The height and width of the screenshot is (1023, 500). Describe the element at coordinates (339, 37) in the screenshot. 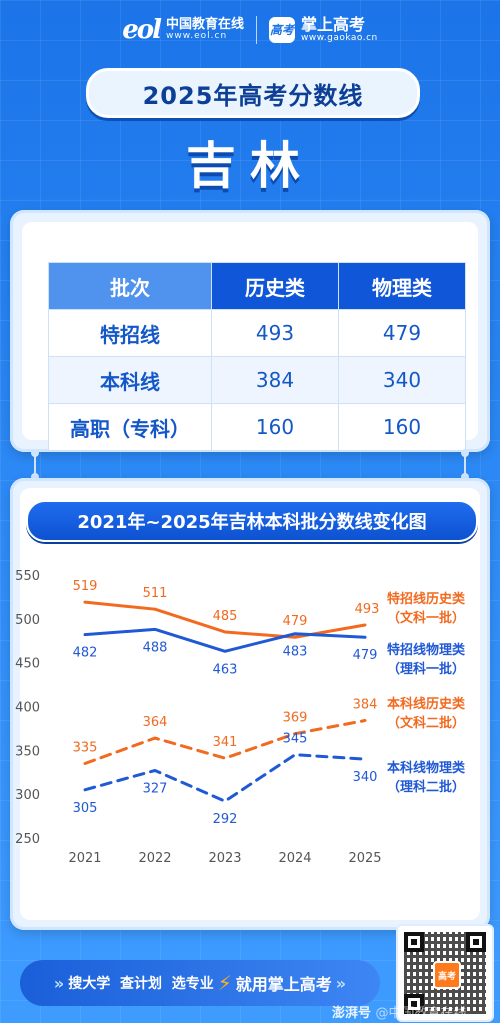

I see `gaokao-logo-url: www.gaokao.cn` at that location.